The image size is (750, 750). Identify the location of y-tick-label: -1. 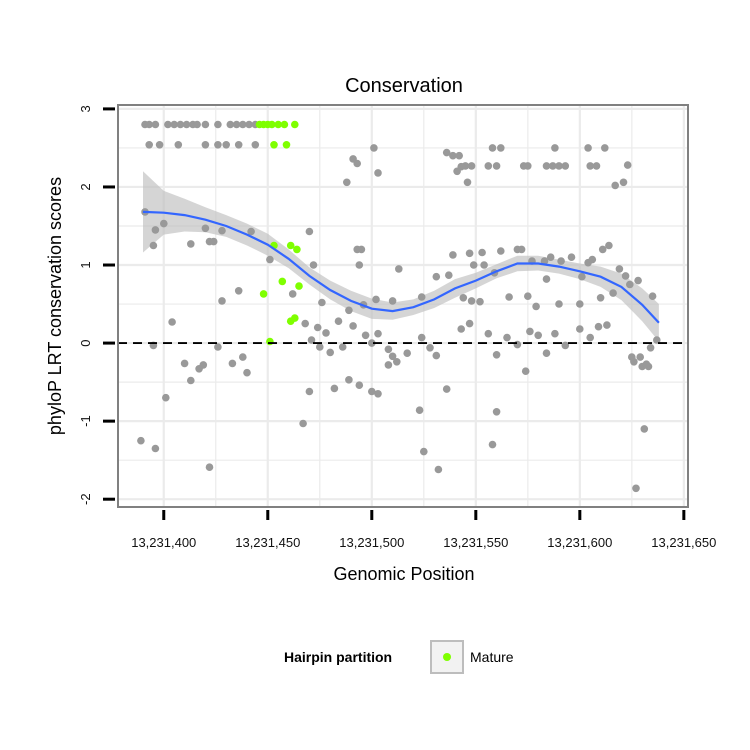
(85, 421).